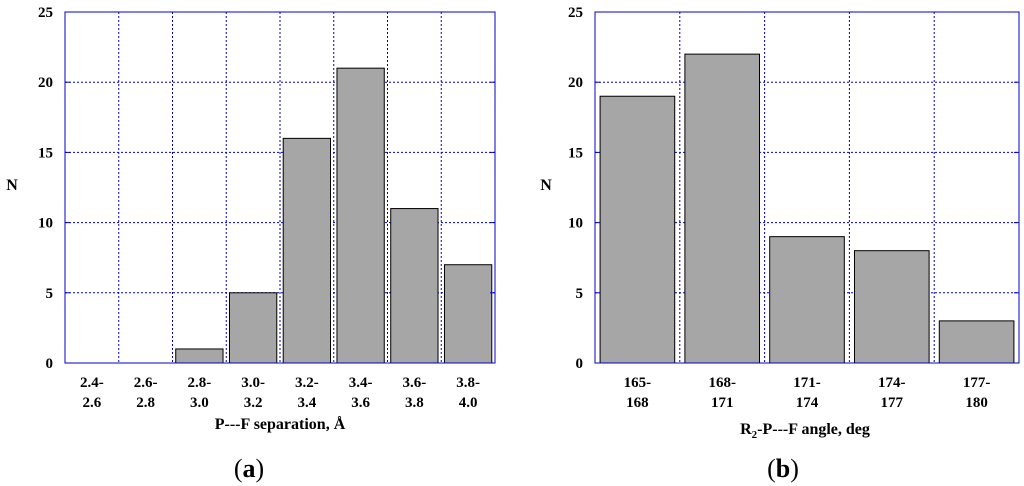 Image resolution: width=1024 pixels, height=486 pixels. What do you see at coordinates (575, 224) in the screenshot?
I see `chart-b-y-tick-label: 10` at bounding box center [575, 224].